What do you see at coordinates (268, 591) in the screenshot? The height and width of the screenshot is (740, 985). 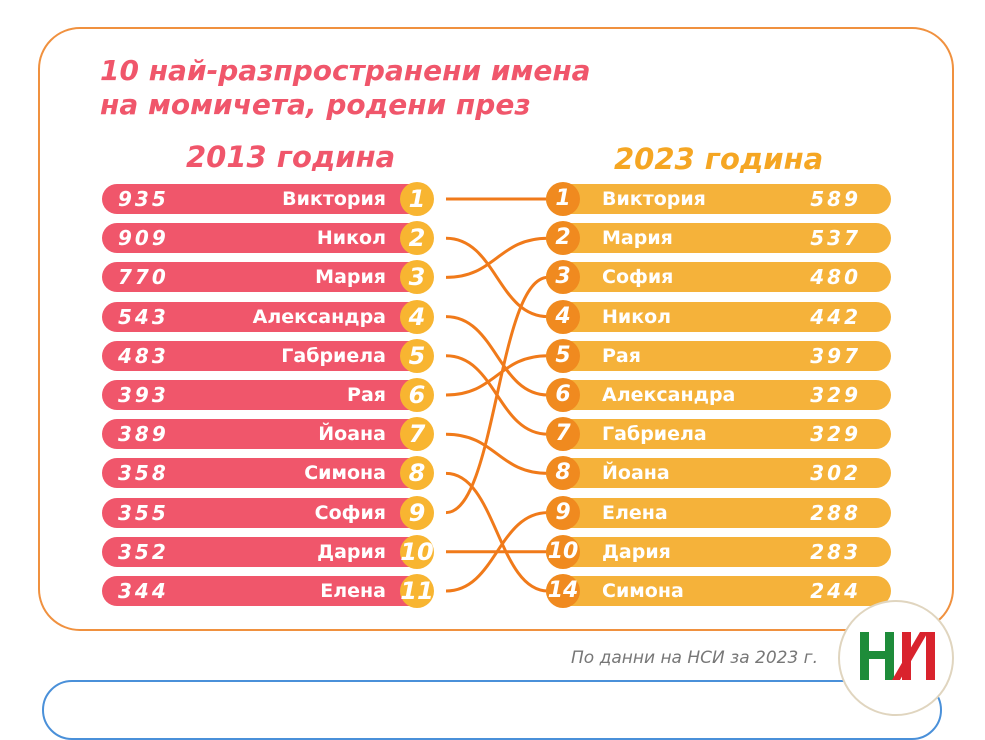 I see `l-row-11: 344 Елена 11` at bounding box center [268, 591].